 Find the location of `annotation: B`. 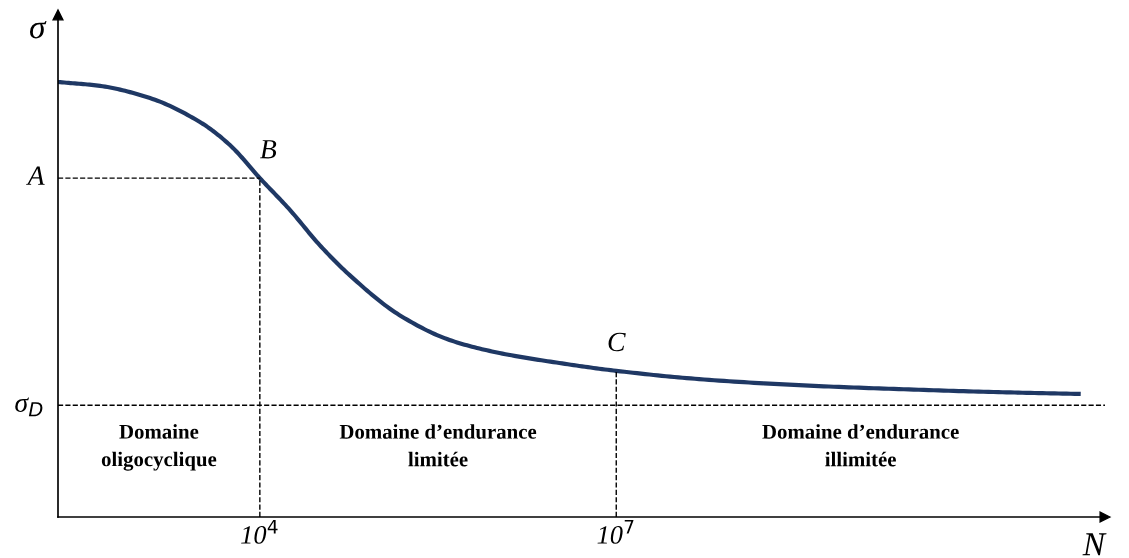

annotation: B is located at coordinates (268, 149).